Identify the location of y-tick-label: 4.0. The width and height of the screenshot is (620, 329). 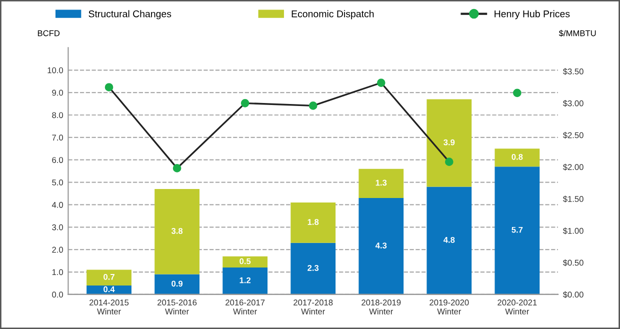
(58, 205).